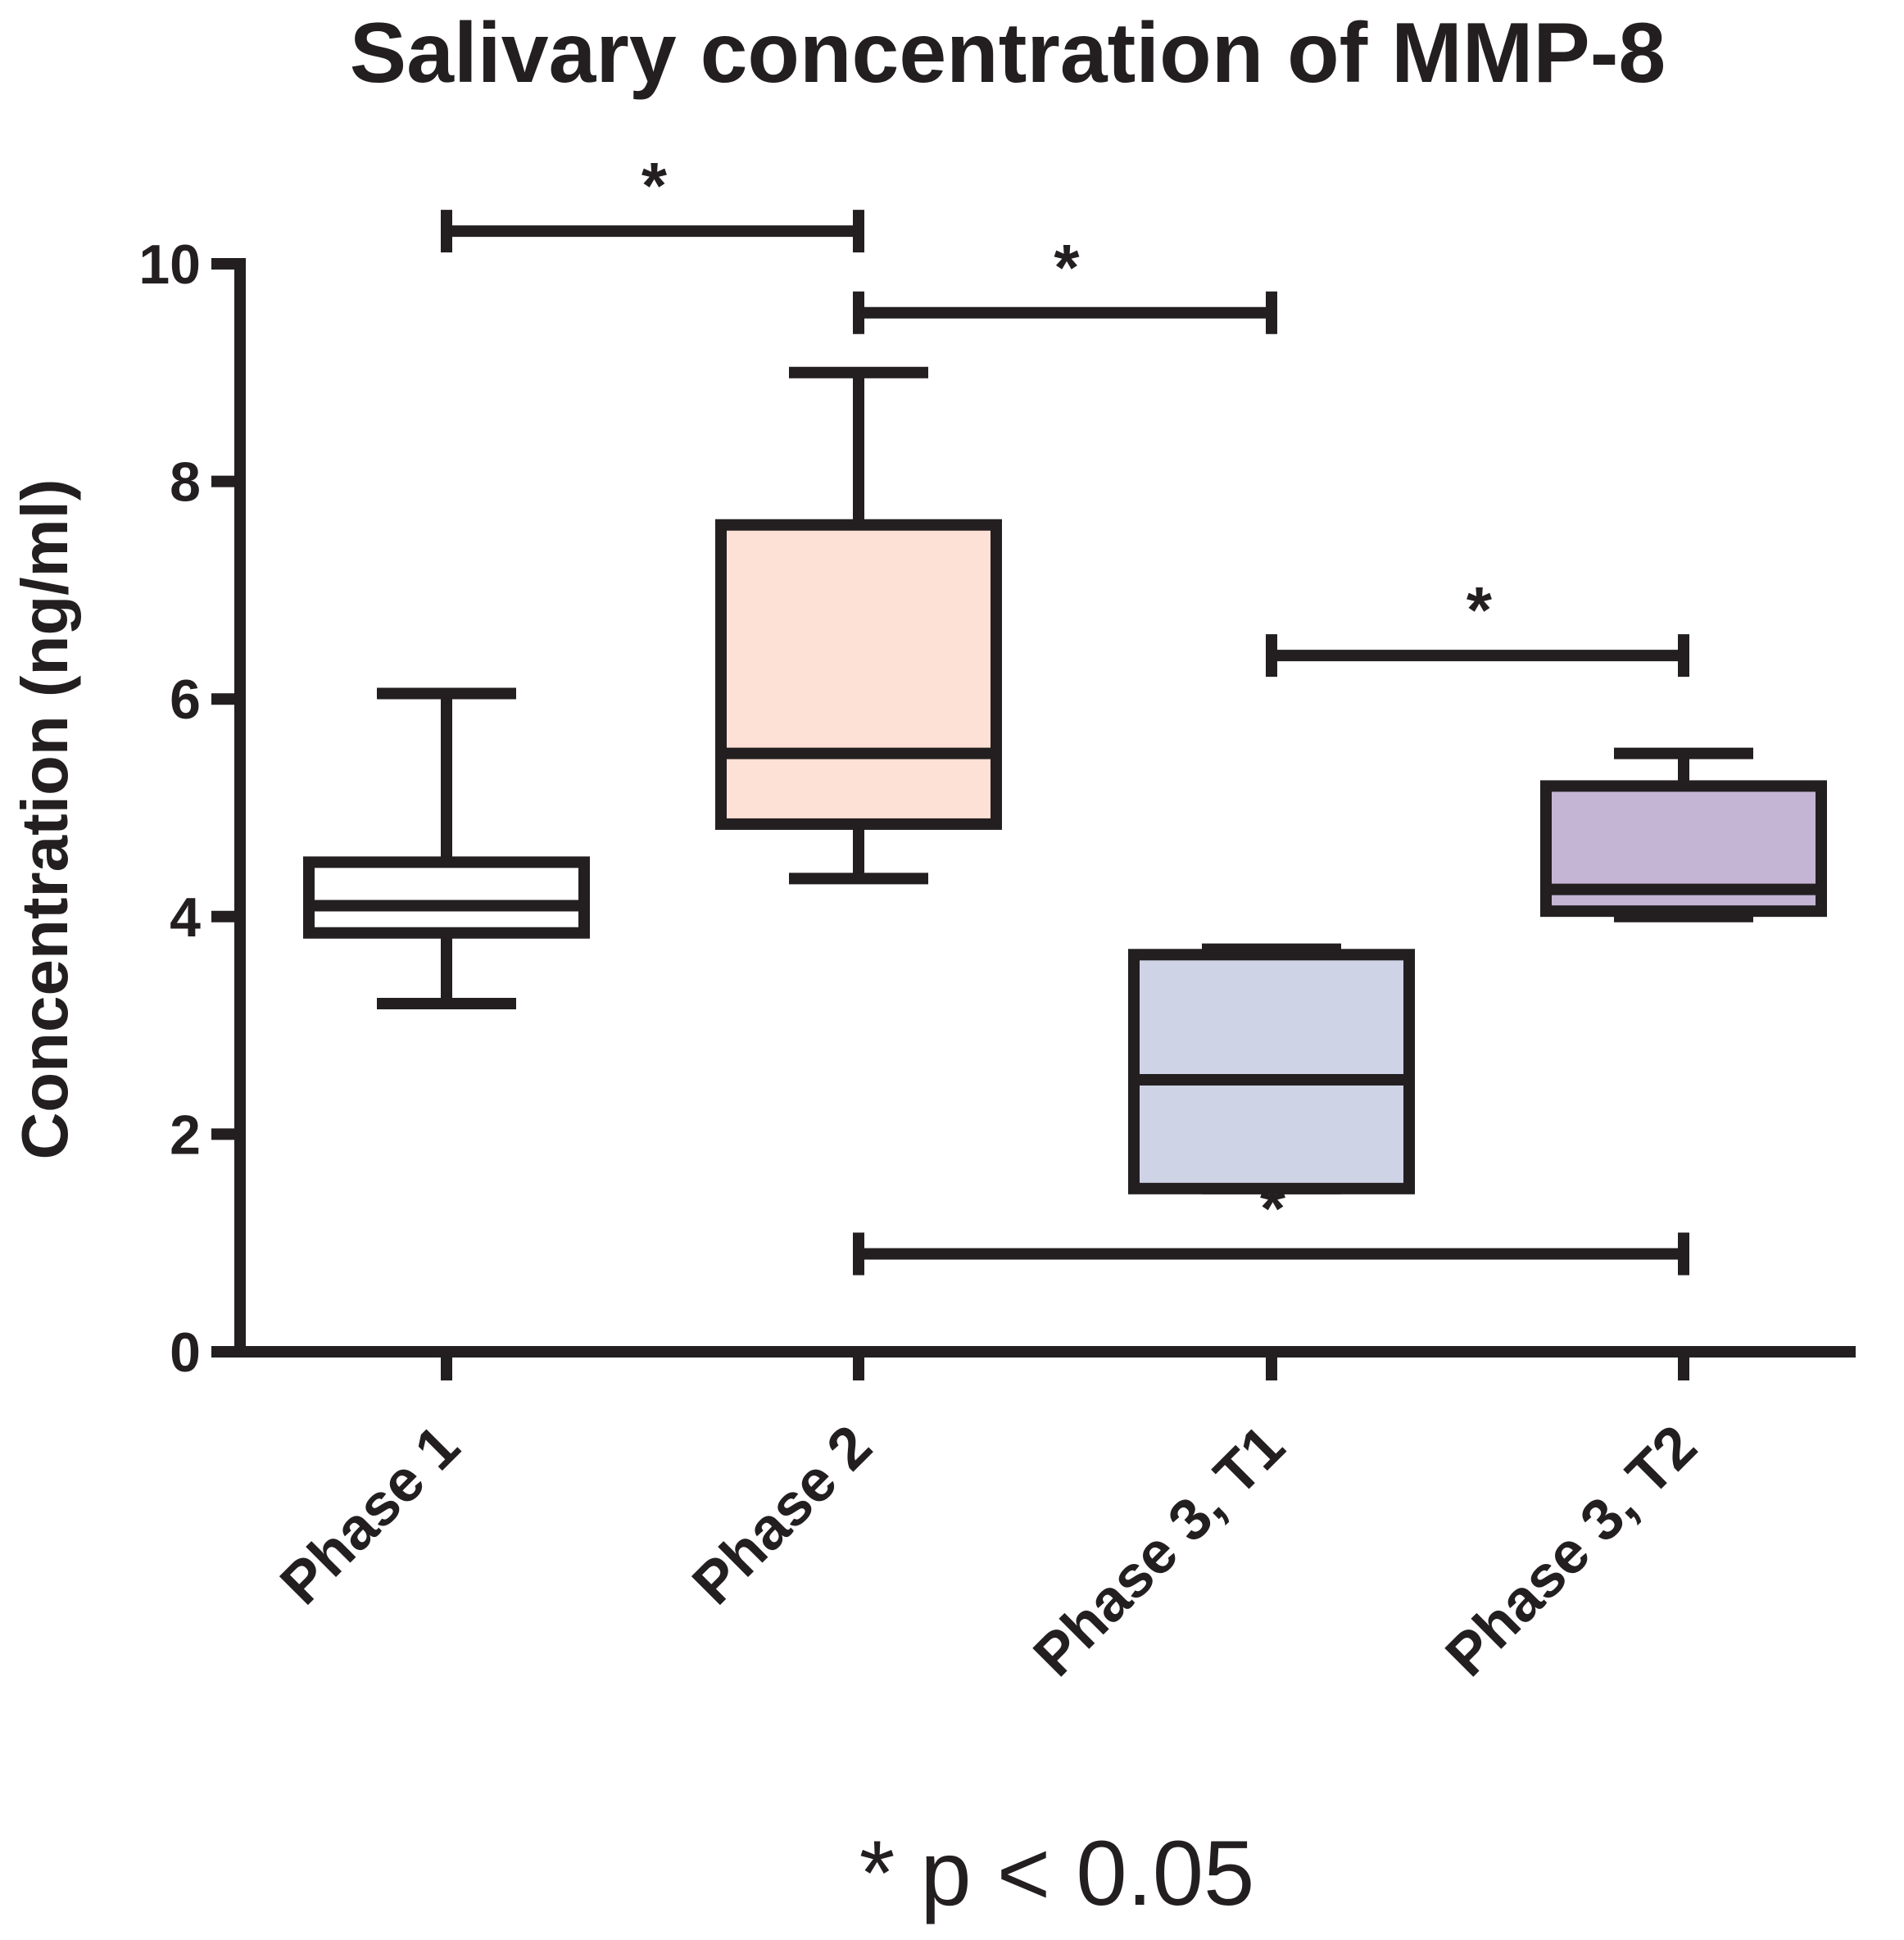  I want to click on x-tick-label: Phase 1, so click(370, 1515).